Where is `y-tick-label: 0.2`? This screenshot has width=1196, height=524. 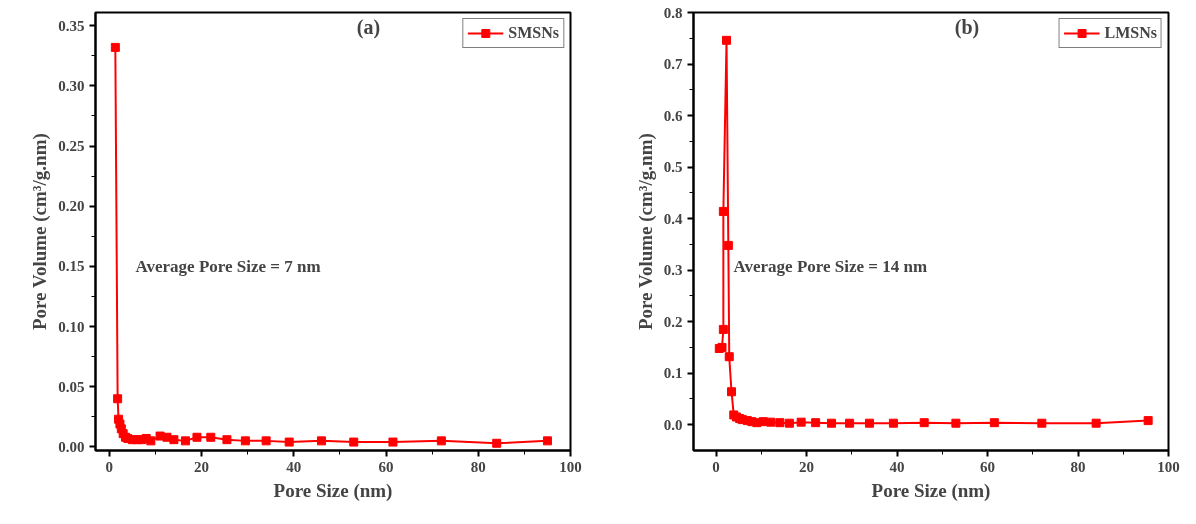
y-tick-label: 0.2 is located at coordinates (673, 321).